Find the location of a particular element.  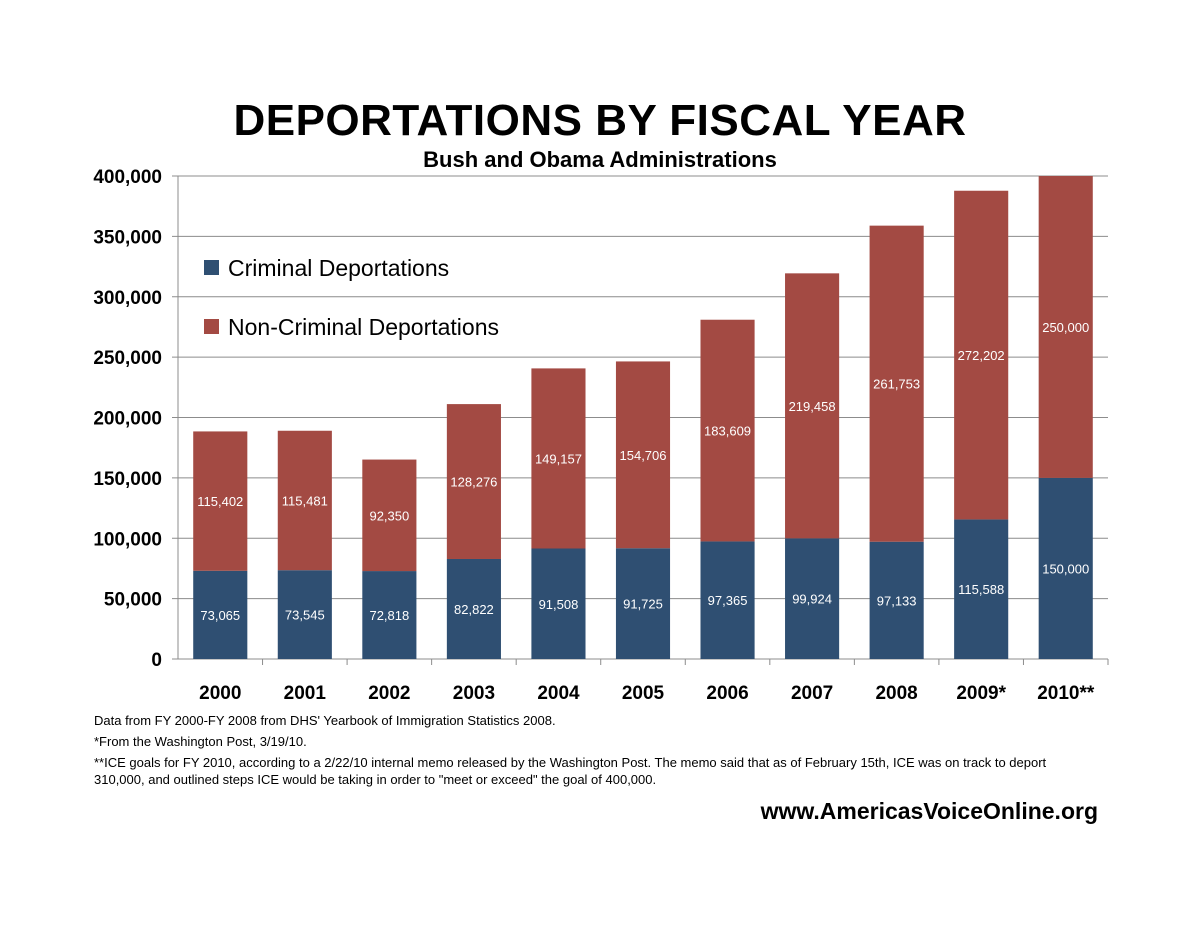

y-tick-label: 0 is located at coordinates (156, 660).